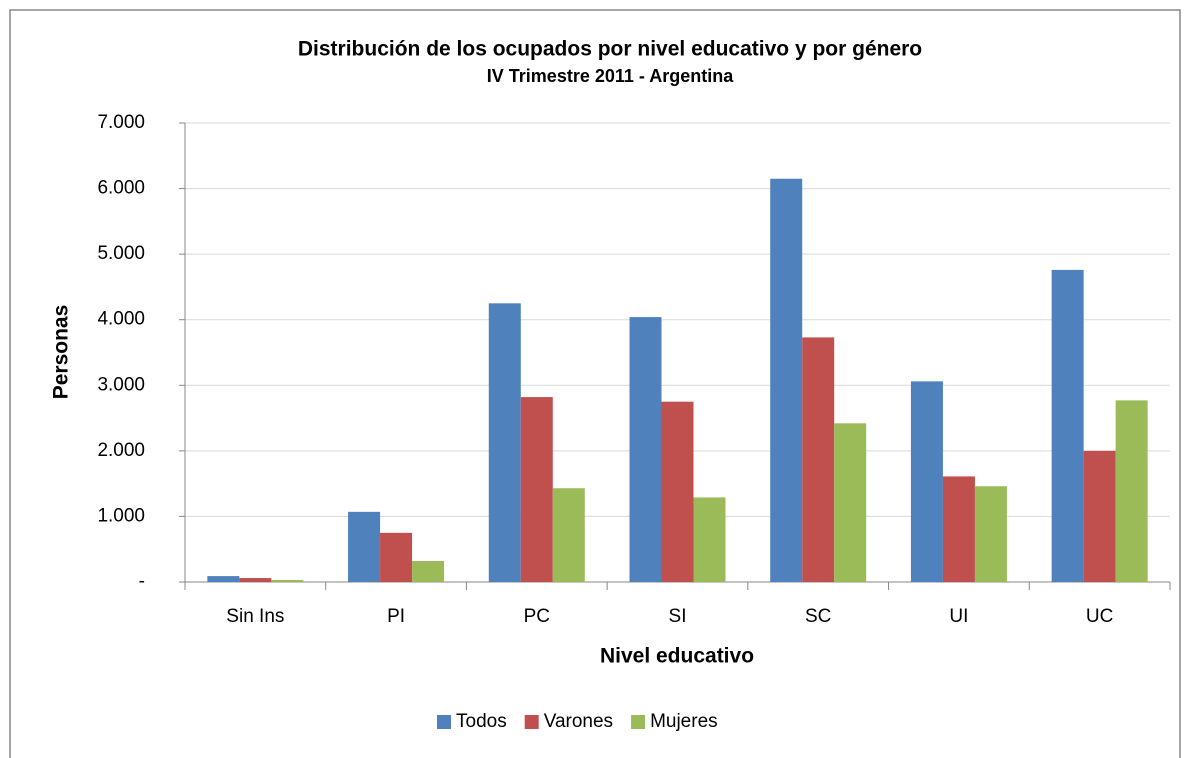 This screenshot has width=1189, height=758. I want to click on x-tick-label: PI, so click(396, 616).